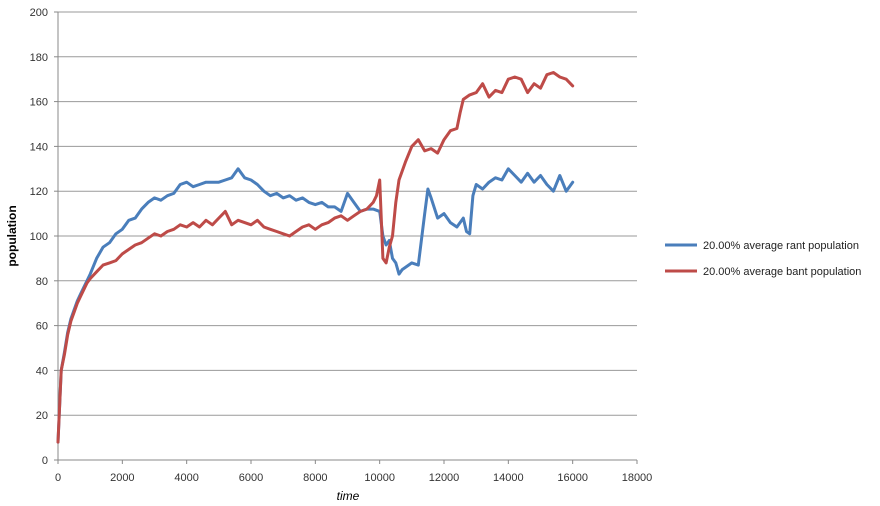 This screenshot has height=506, width=880. I want to click on x-tick-label: 8000, so click(315, 478).